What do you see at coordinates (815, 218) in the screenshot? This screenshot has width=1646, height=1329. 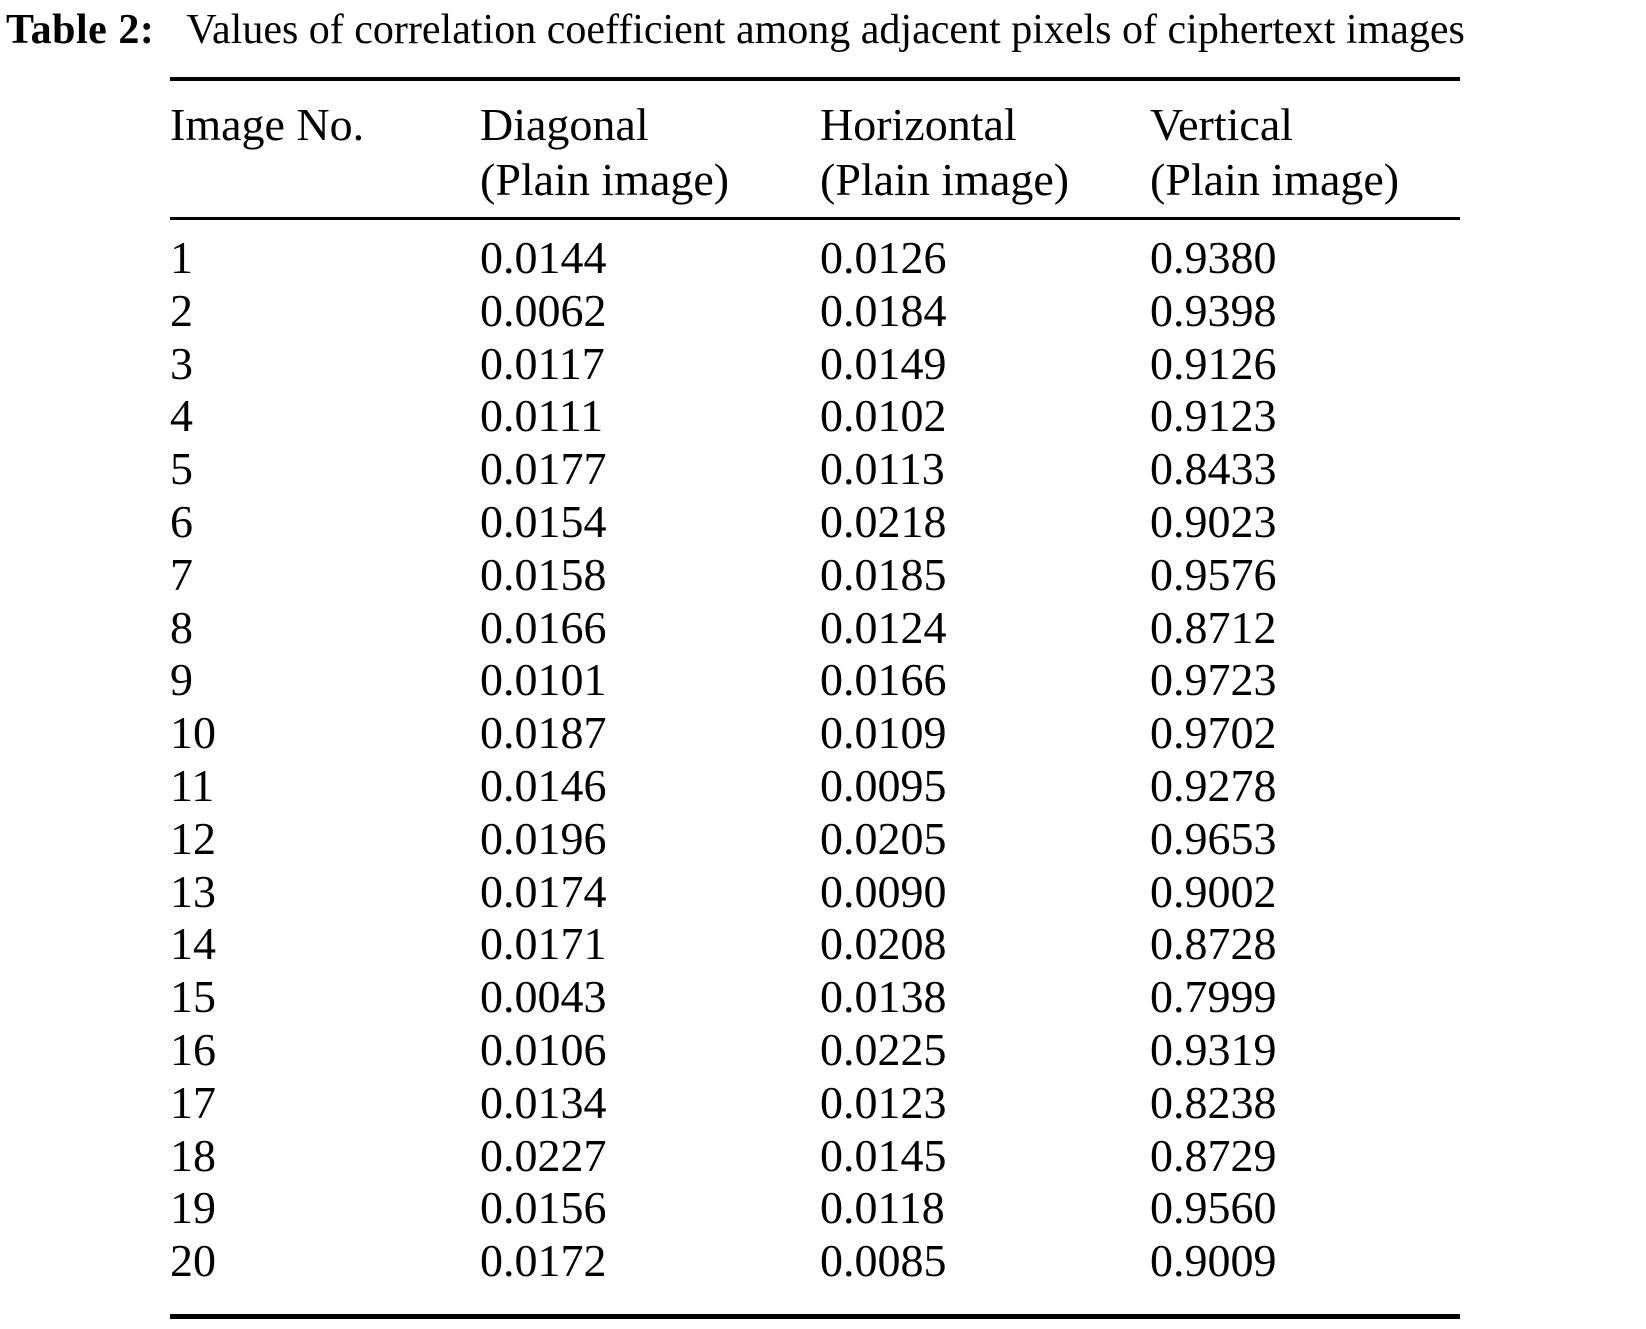 I see `table-header-rule` at bounding box center [815, 218].